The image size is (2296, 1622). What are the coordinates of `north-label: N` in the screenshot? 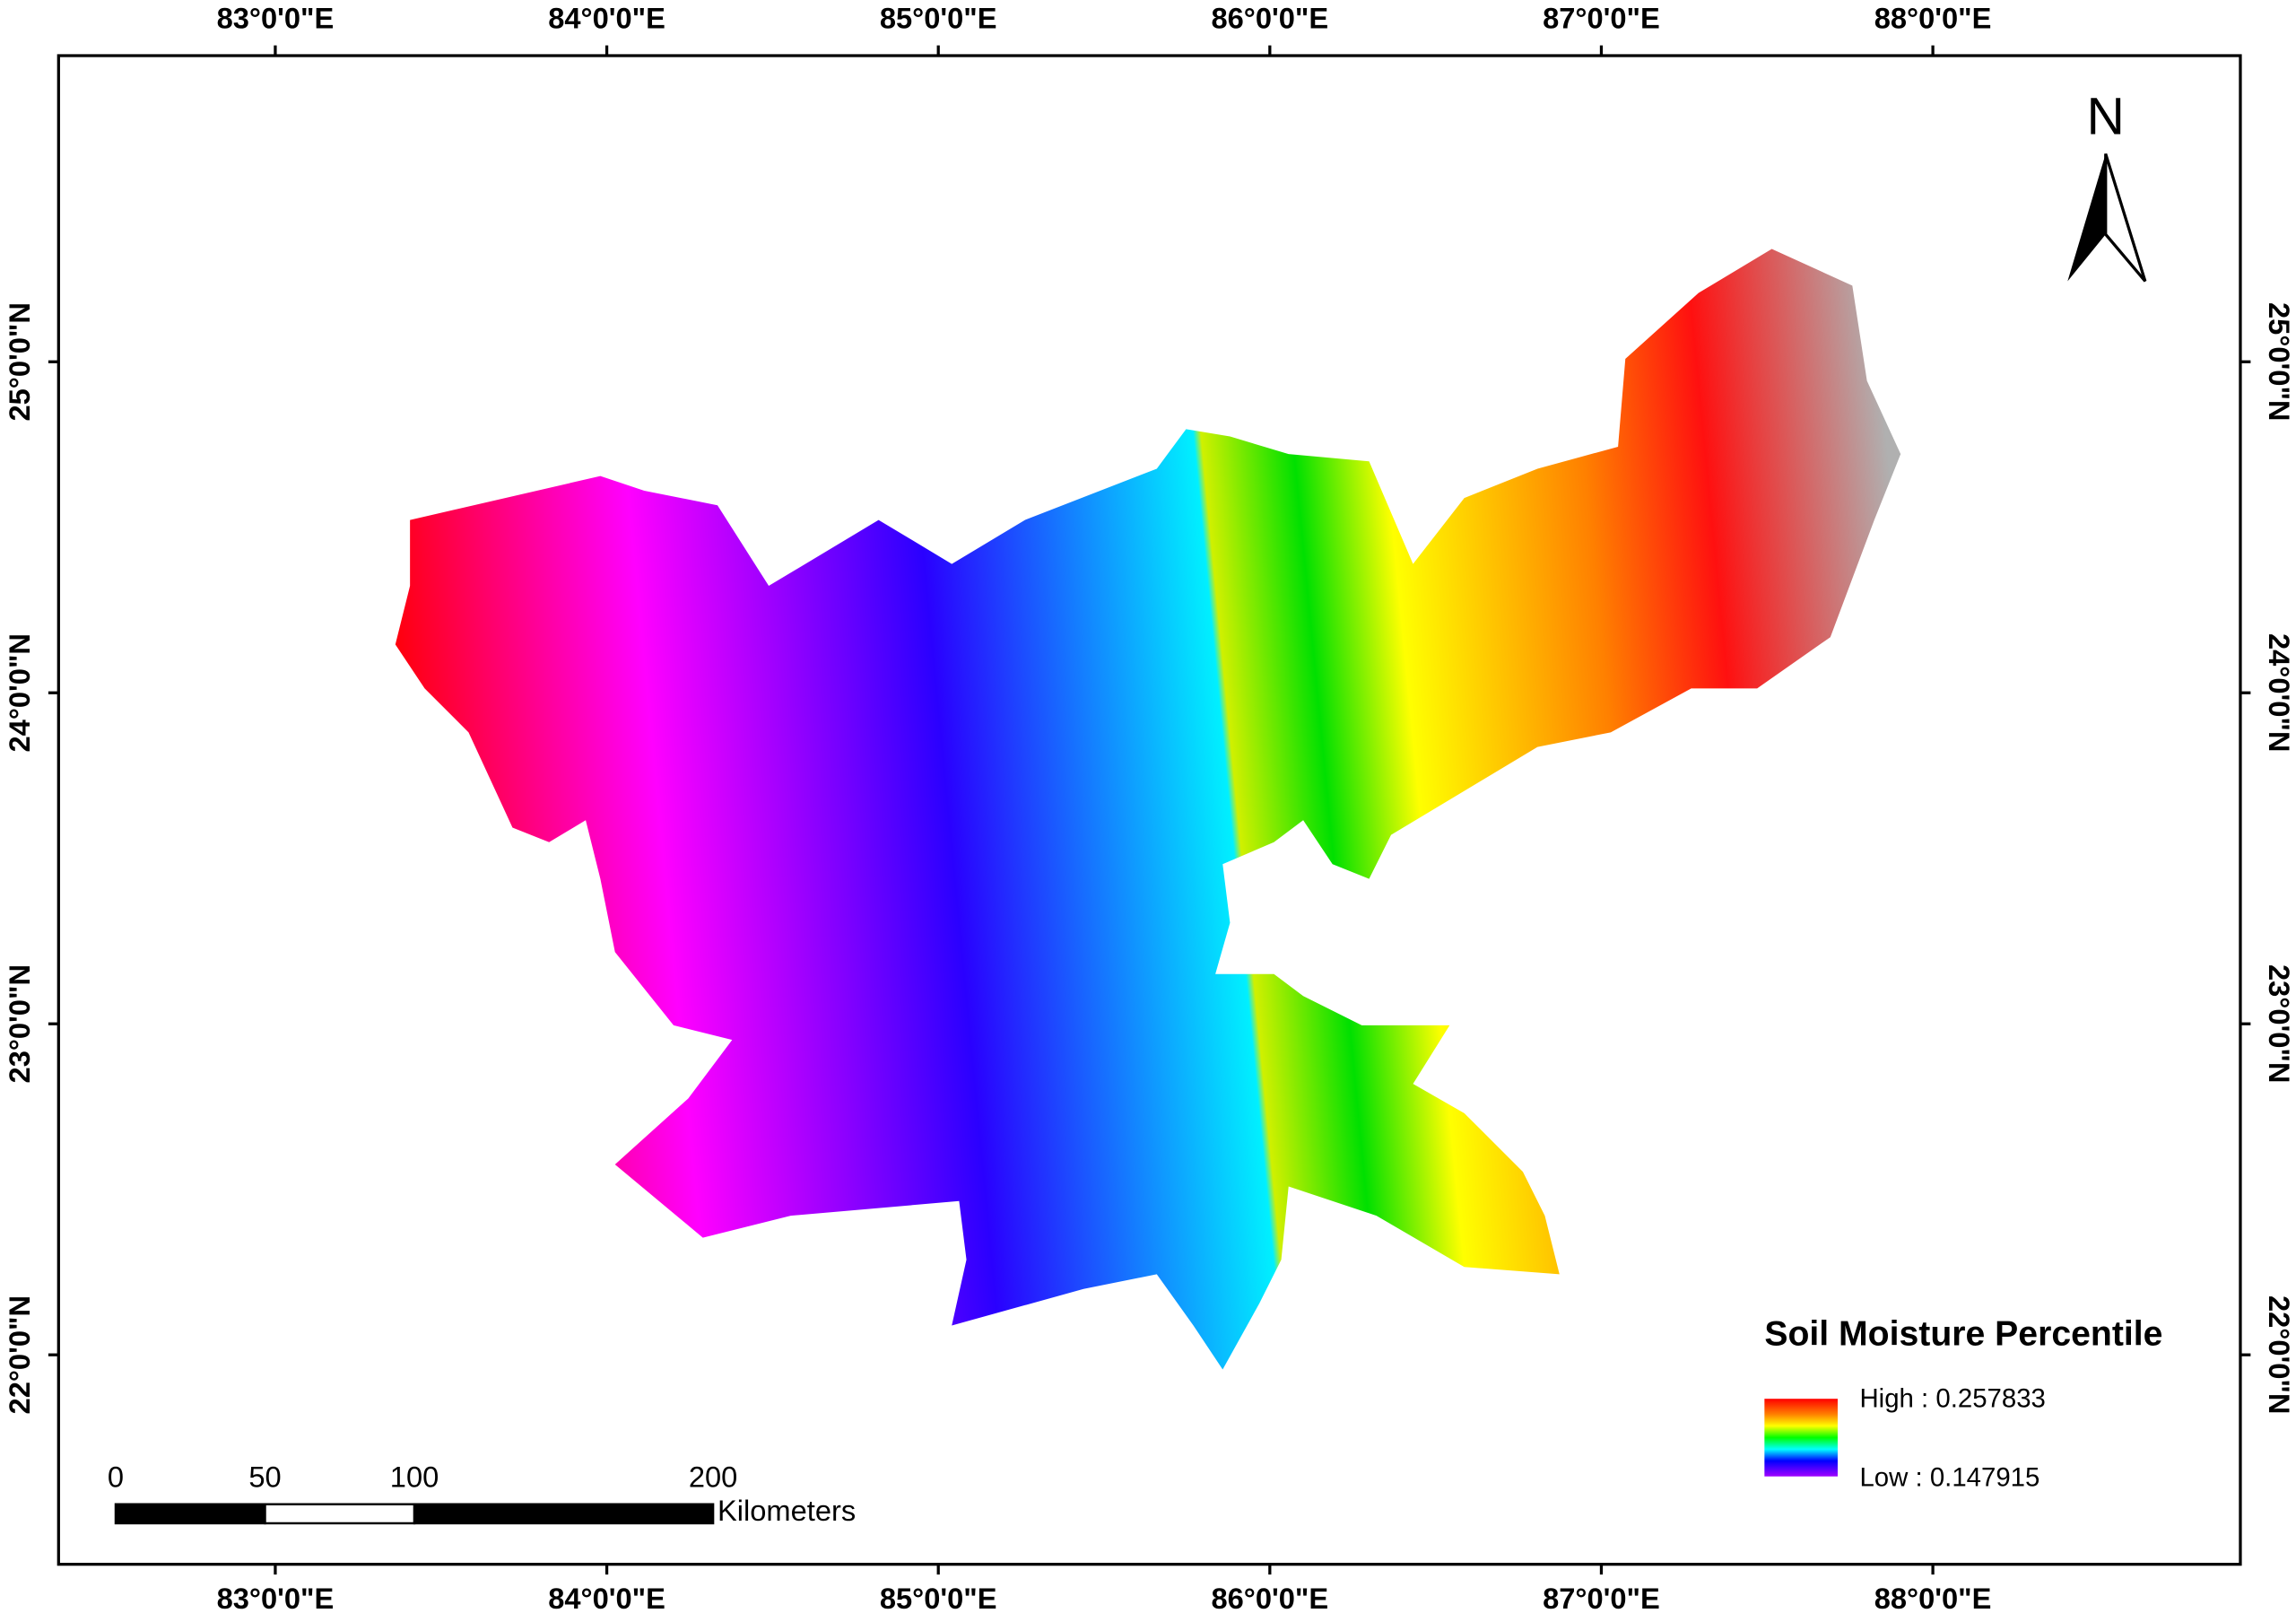 It's located at (2106, 116).